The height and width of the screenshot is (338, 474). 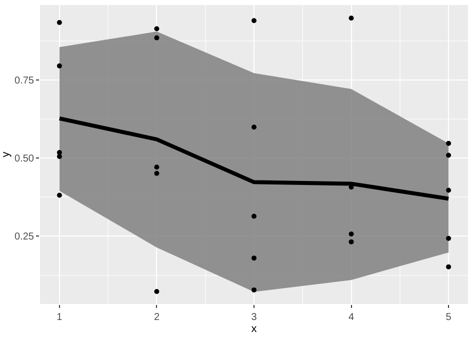 I want to click on y-tick-label: 0.25, so click(x=24, y=237).